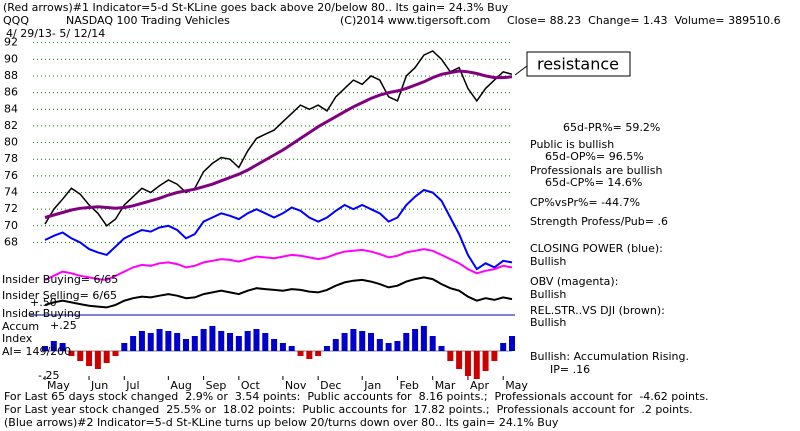  Describe the element at coordinates (578, 64) in the screenshot. I see `callout-text: resistance` at that location.